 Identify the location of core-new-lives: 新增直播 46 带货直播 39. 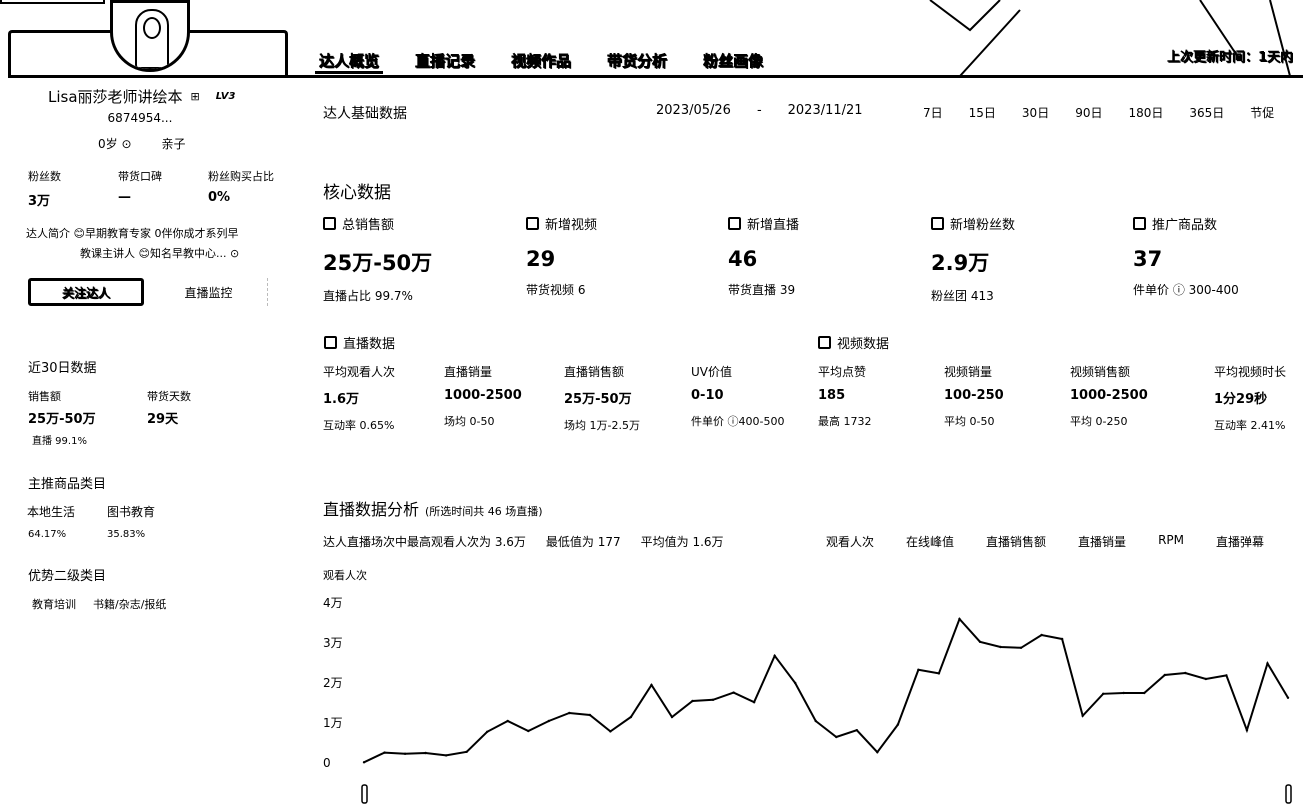
(818, 256).